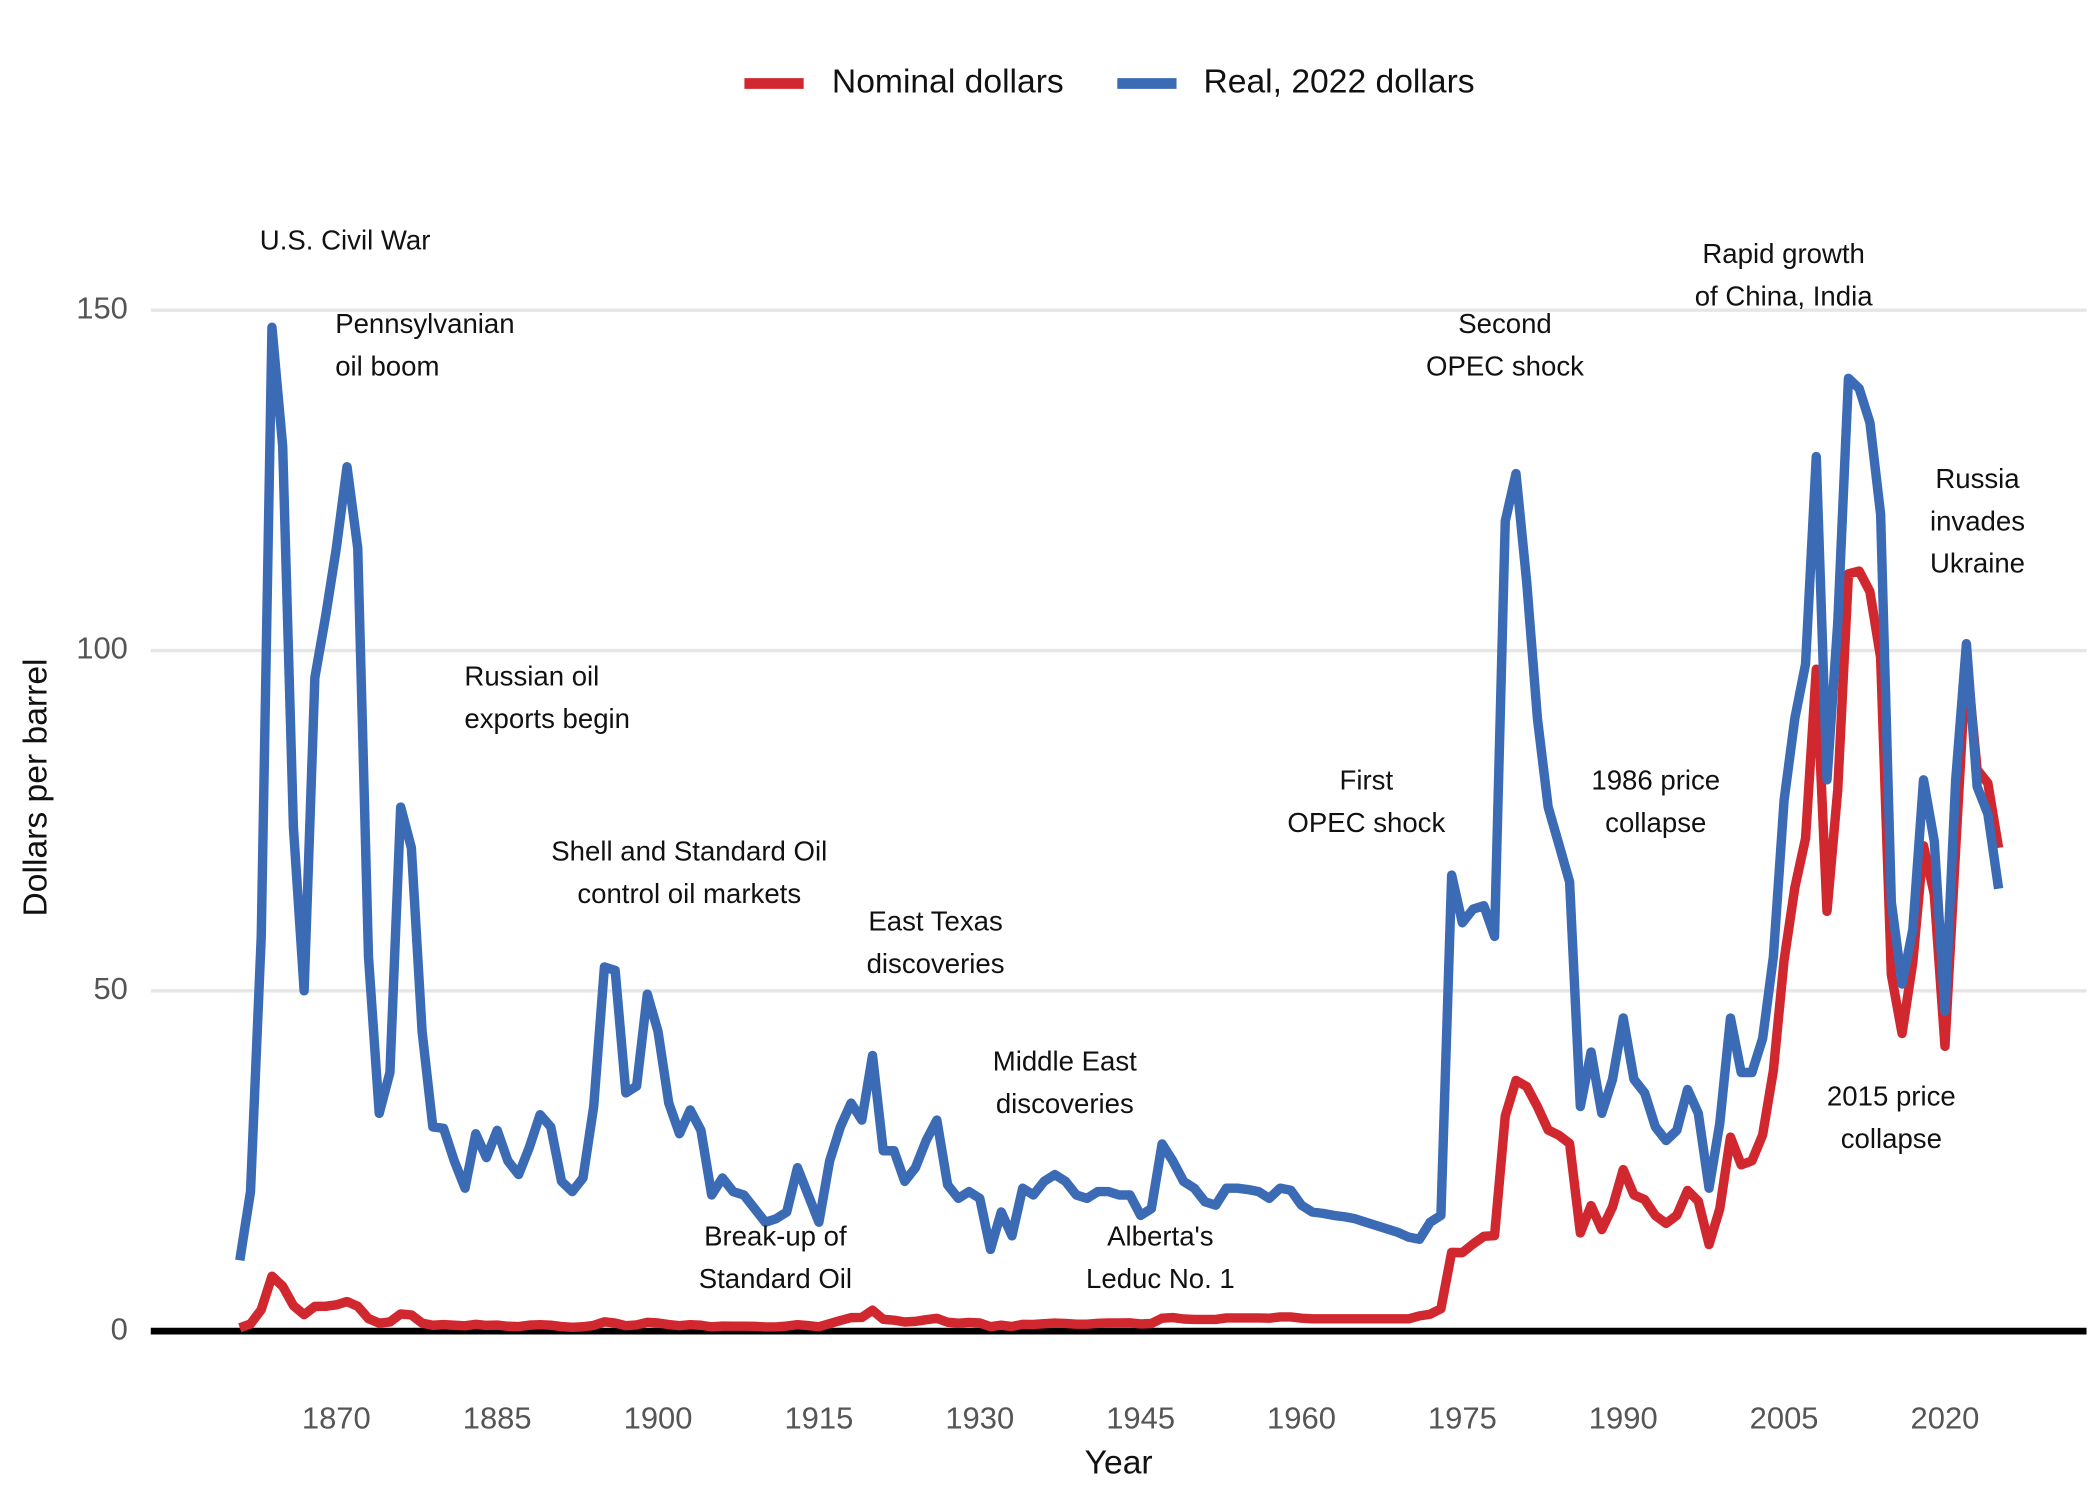 The image size is (2100, 1500). What do you see at coordinates (547, 718) in the screenshot?
I see `annotation: exports begin` at bounding box center [547, 718].